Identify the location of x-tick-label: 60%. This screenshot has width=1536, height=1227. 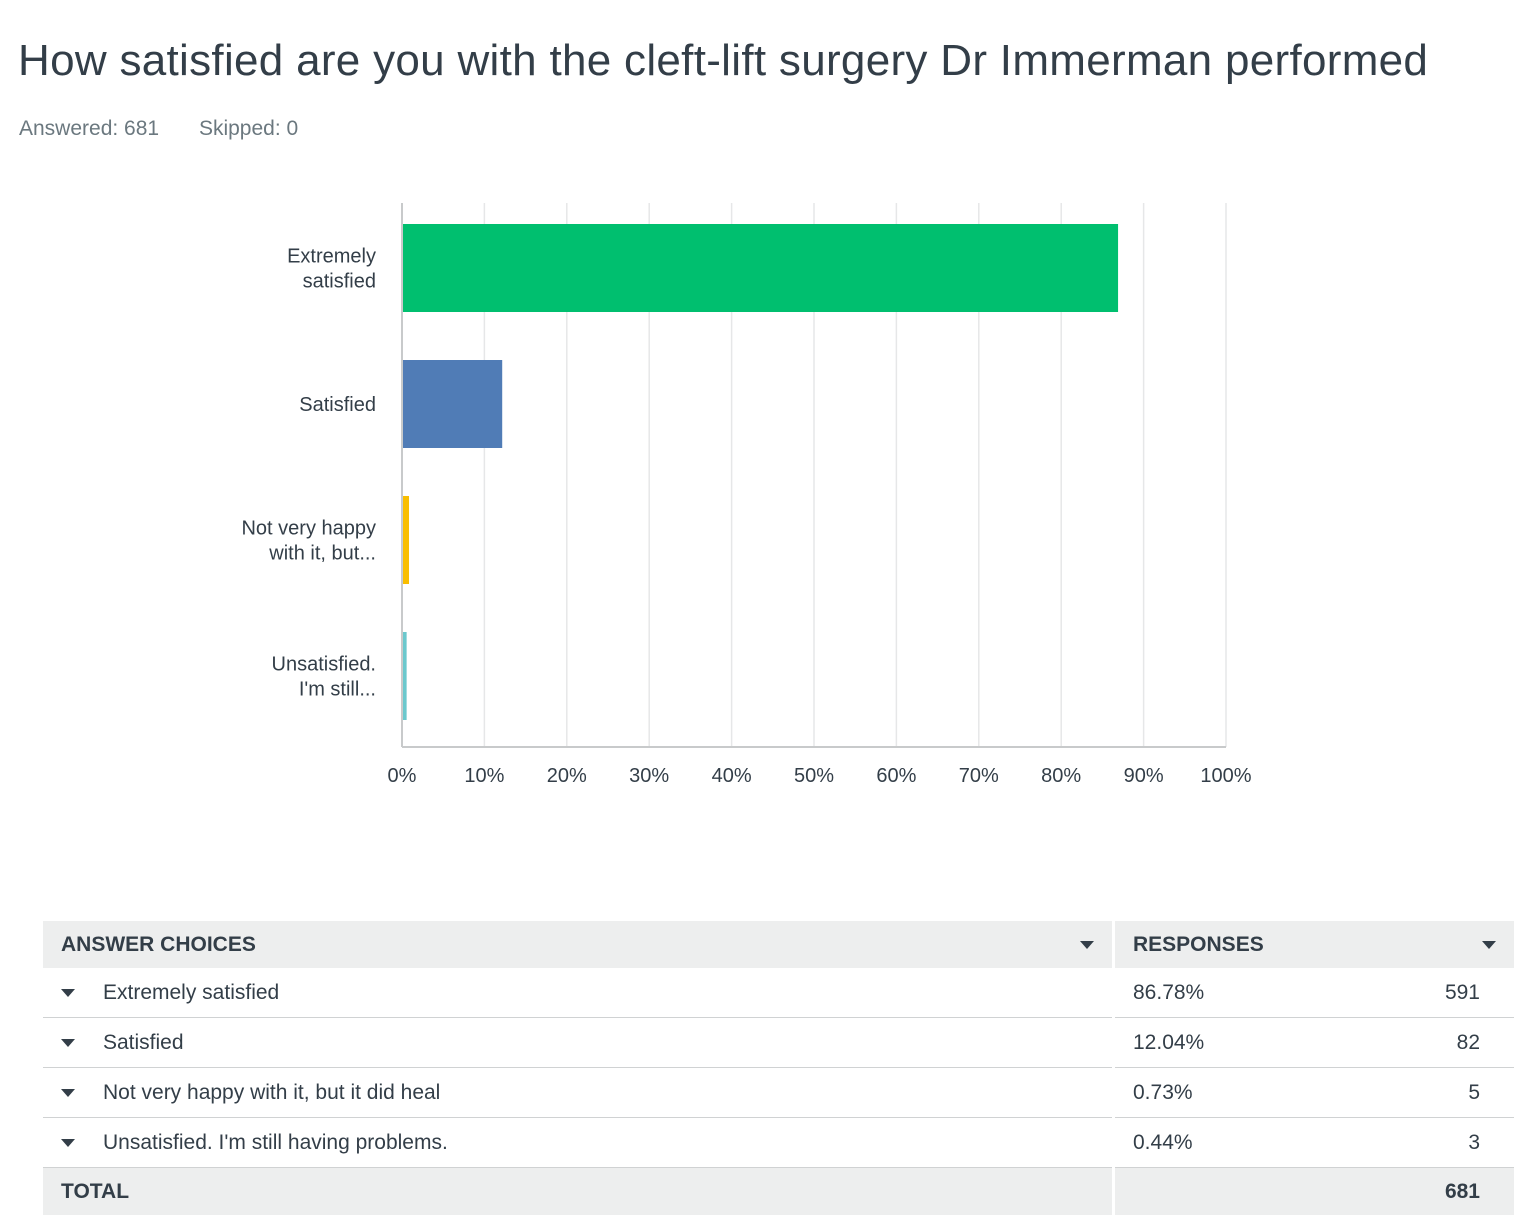
(896, 776).